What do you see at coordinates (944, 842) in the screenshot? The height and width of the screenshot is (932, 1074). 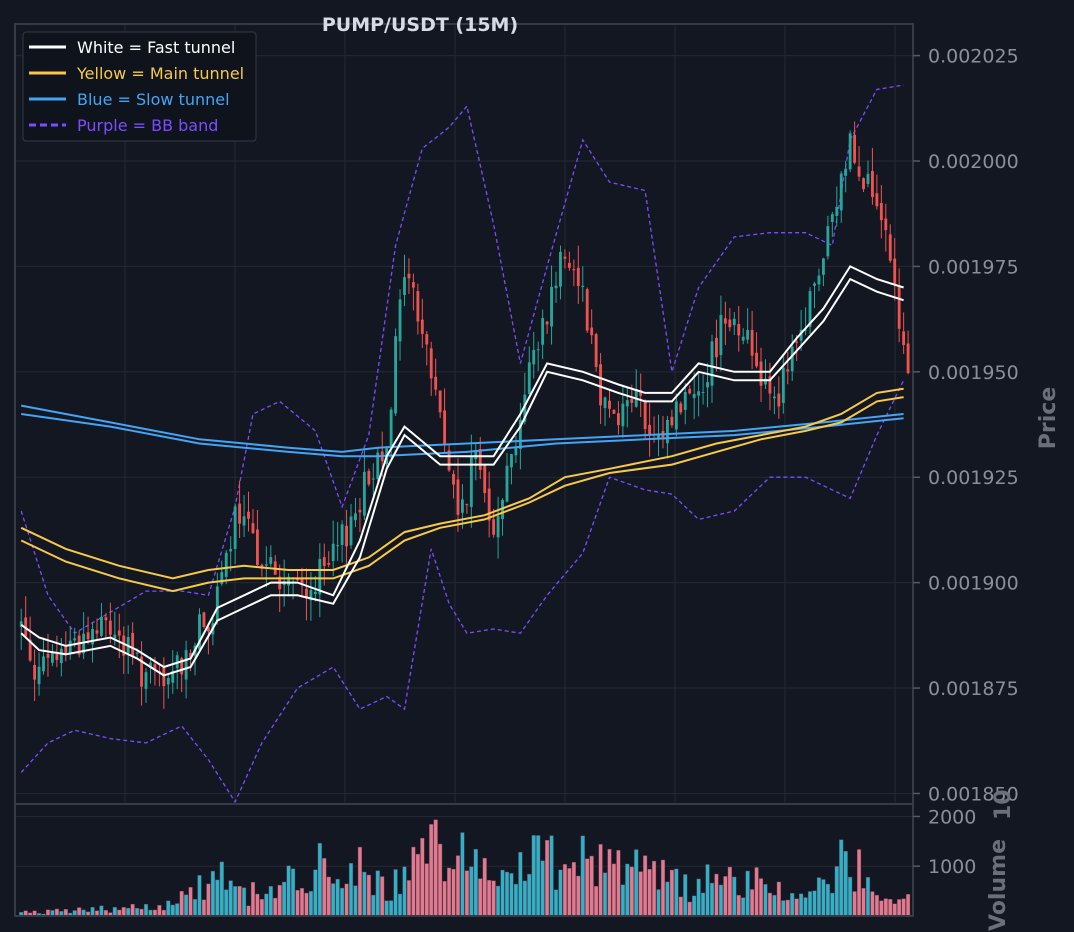 I see `volume-axis: 1000 2000` at bounding box center [944, 842].